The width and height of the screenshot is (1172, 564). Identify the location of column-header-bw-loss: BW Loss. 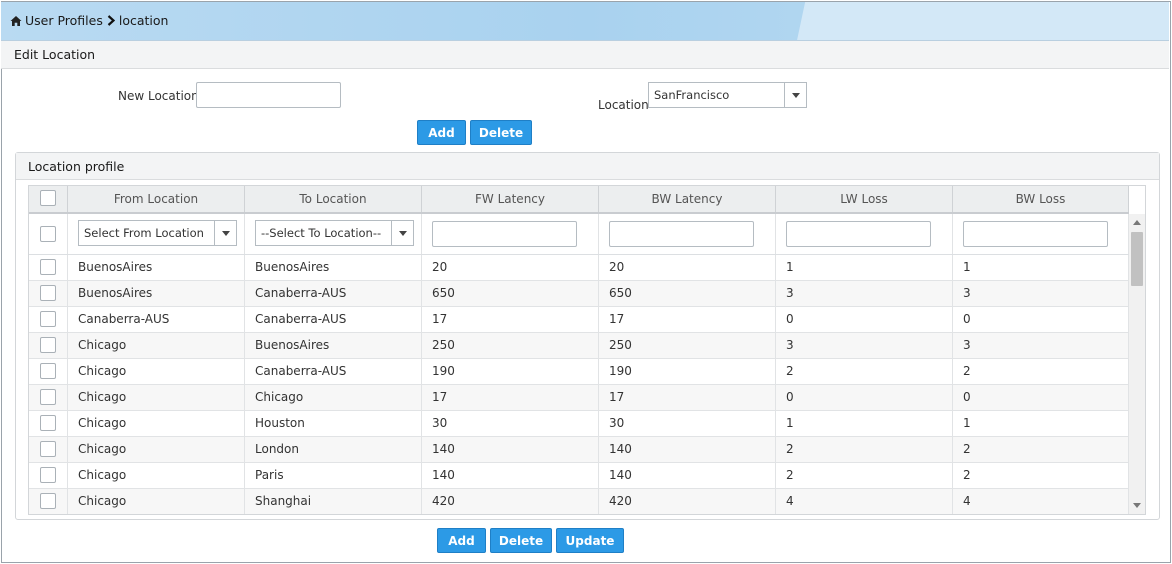
(1041, 199).